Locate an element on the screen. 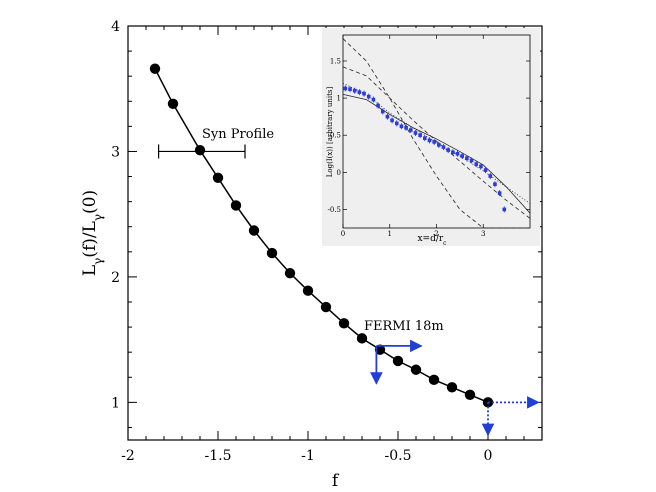 The height and width of the screenshot is (492, 656). x-tick-label: -1.5 is located at coordinates (218, 456).